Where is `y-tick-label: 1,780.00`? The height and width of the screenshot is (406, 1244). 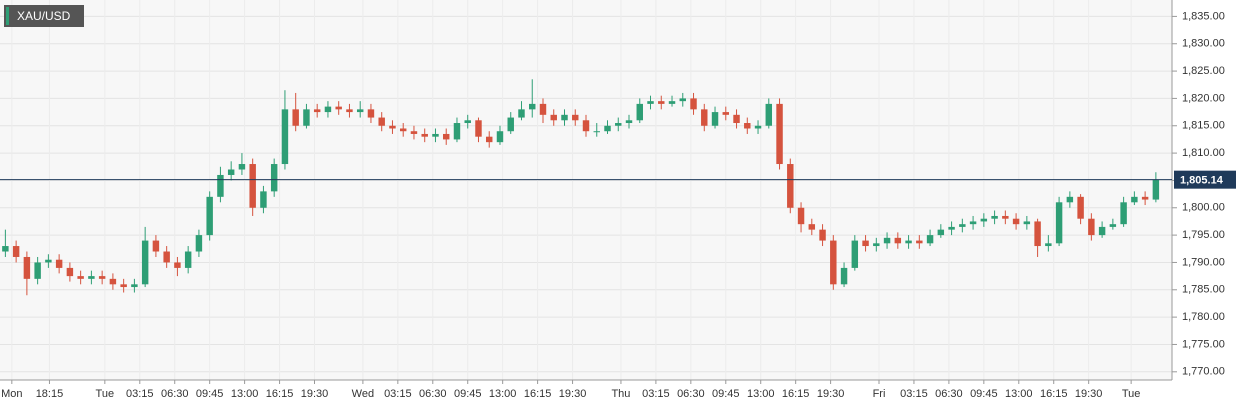 y-tick-label: 1,780.00 is located at coordinates (1203, 317).